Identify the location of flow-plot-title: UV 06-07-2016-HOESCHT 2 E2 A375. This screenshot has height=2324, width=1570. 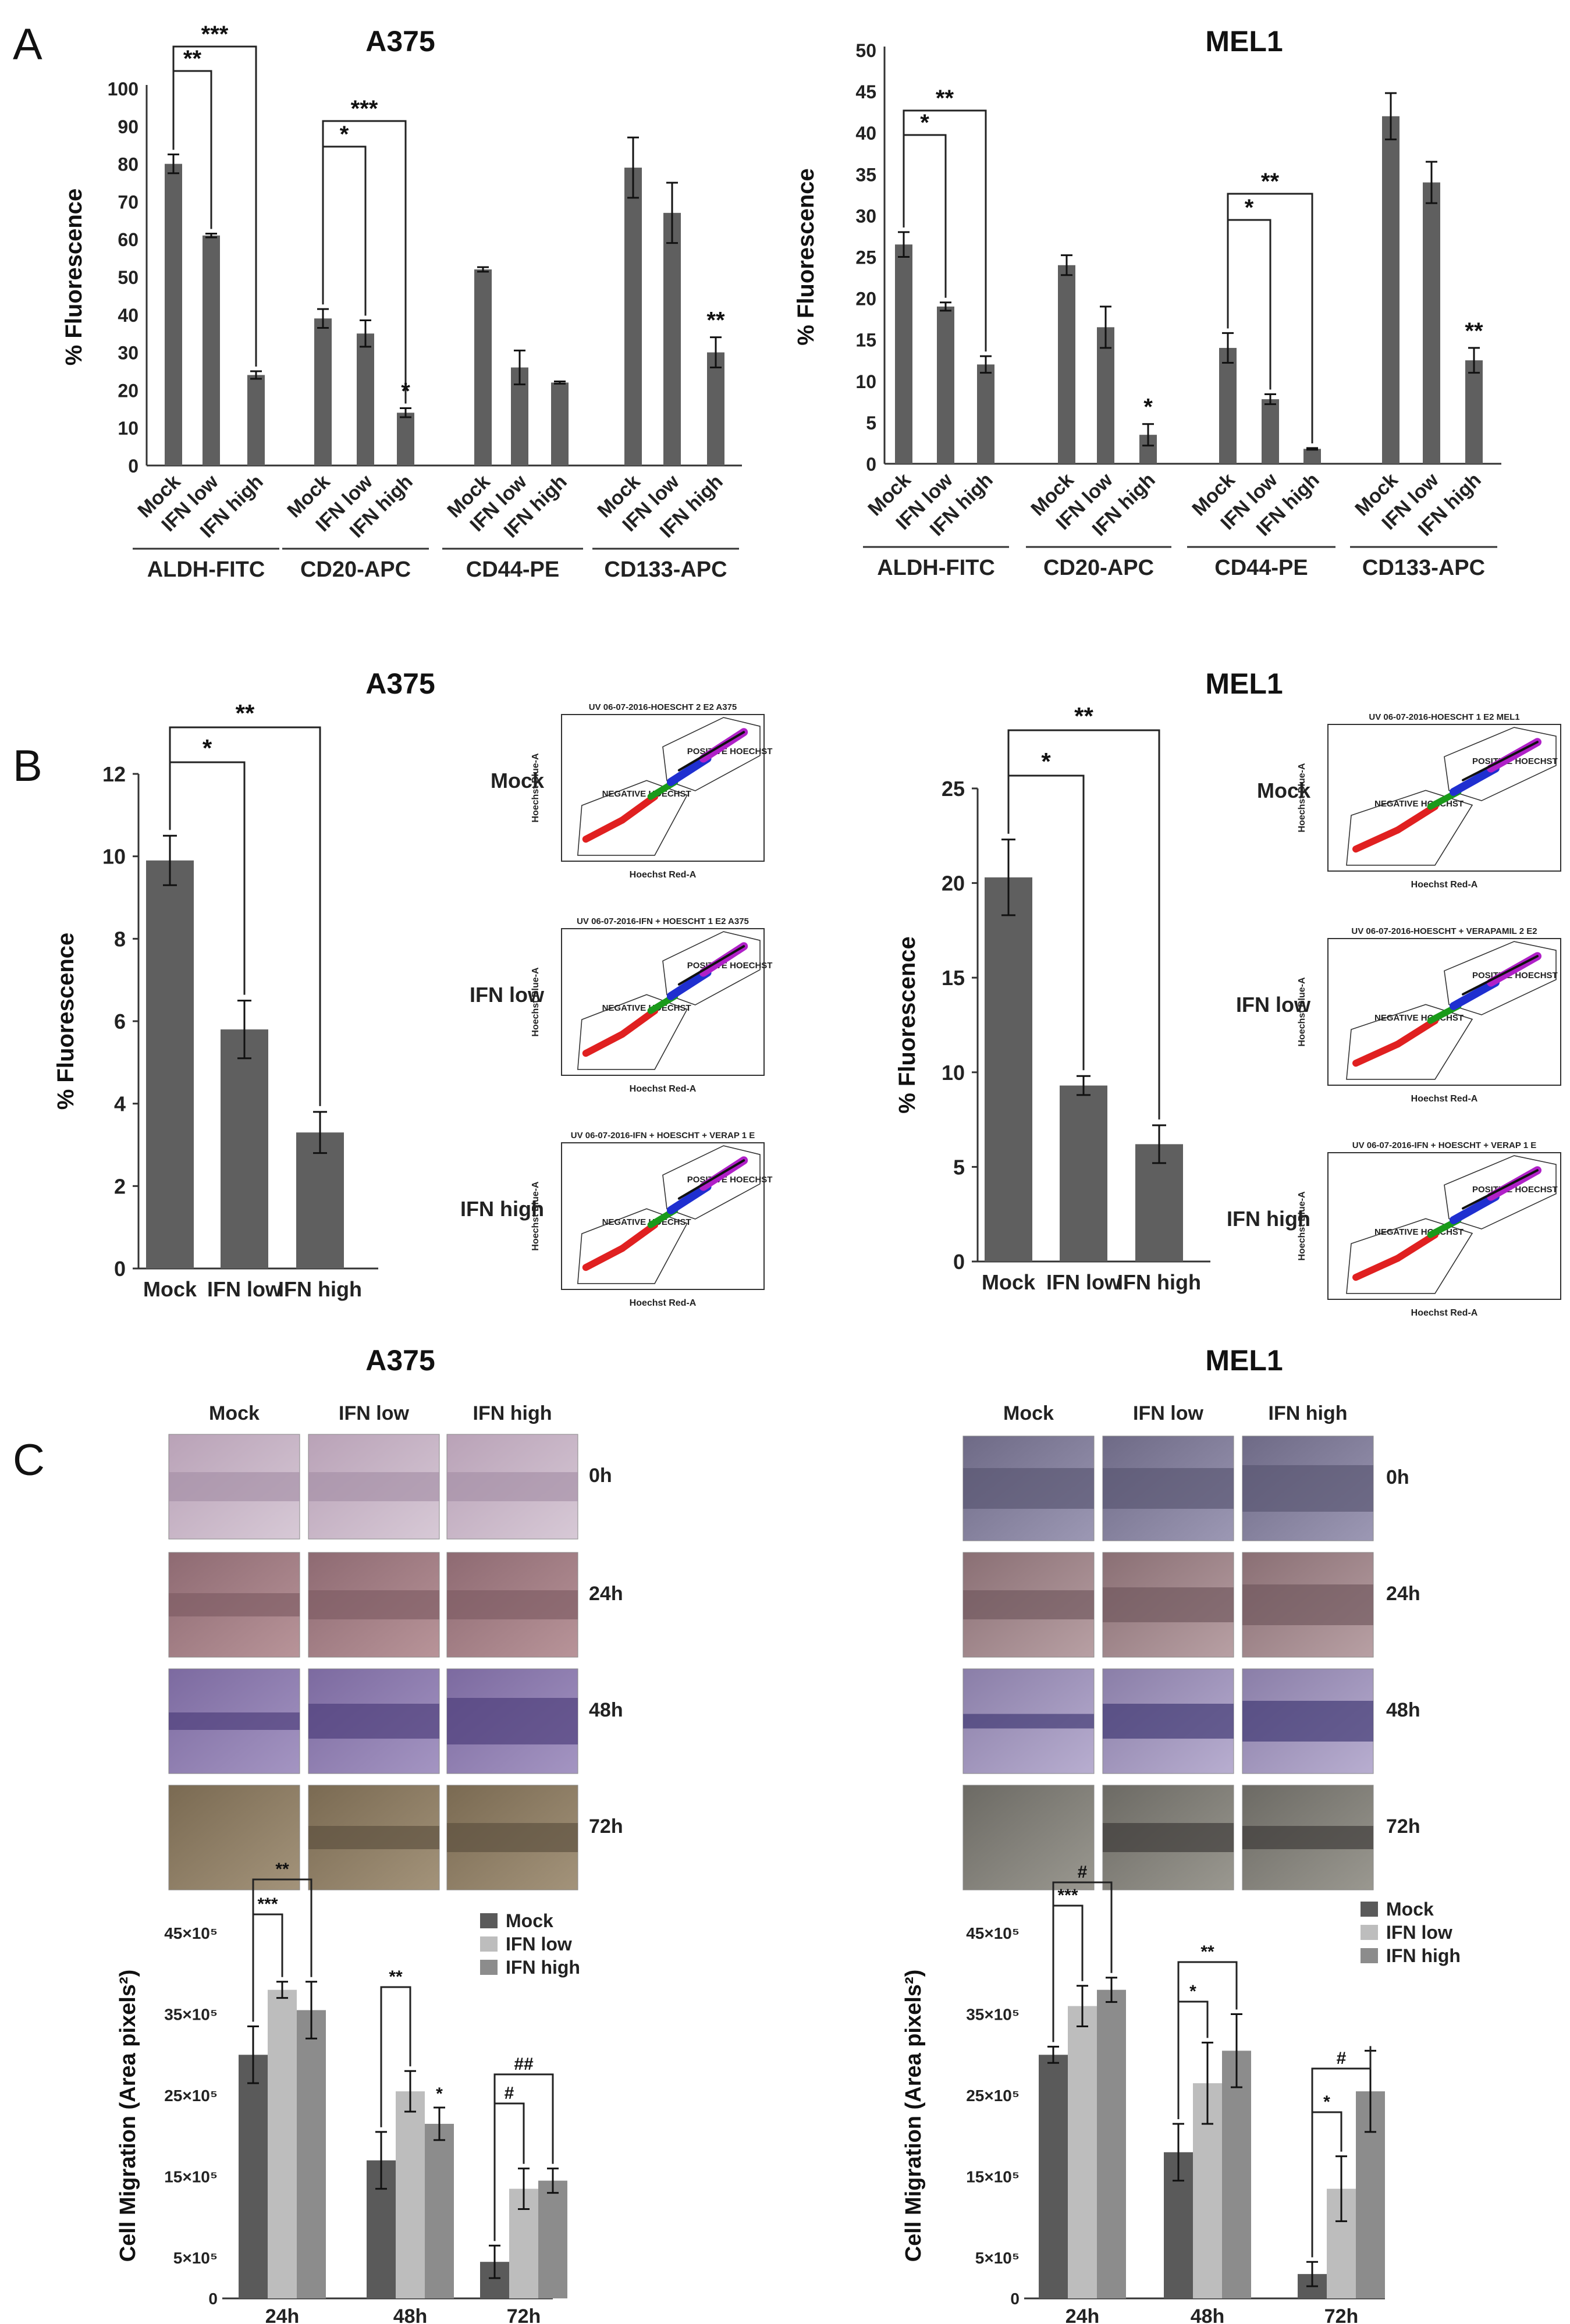
(663, 707).